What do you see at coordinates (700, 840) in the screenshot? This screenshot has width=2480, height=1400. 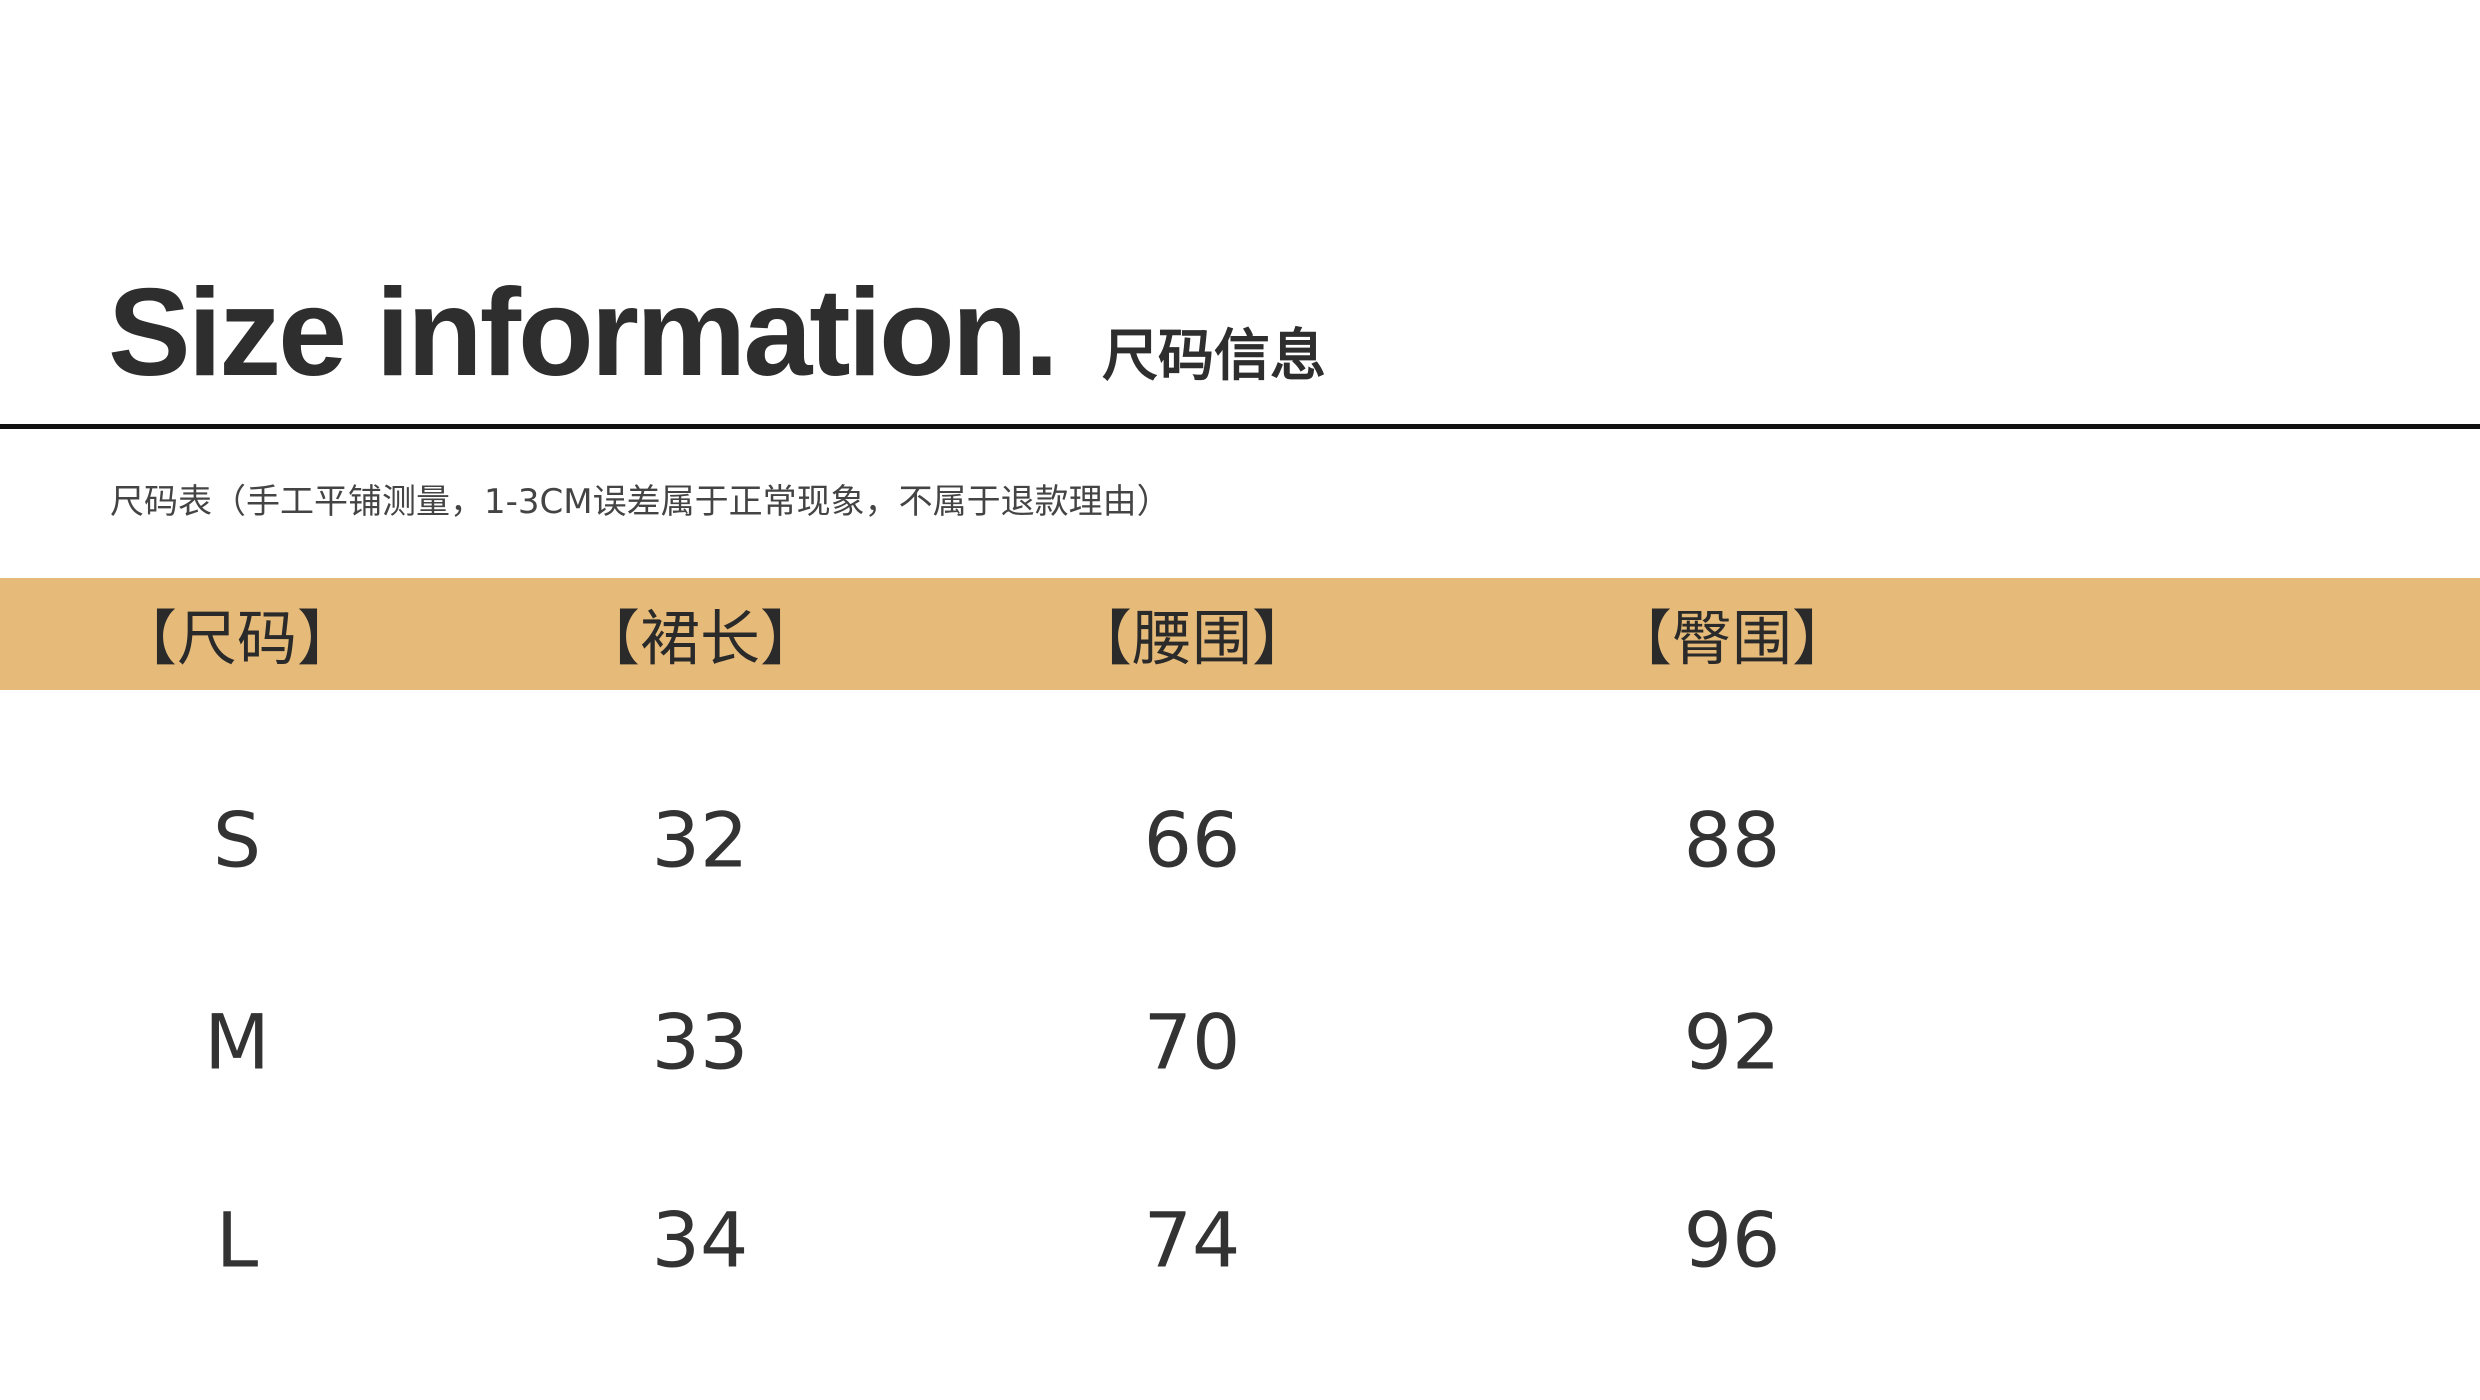 I see `table-cell: 32` at bounding box center [700, 840].